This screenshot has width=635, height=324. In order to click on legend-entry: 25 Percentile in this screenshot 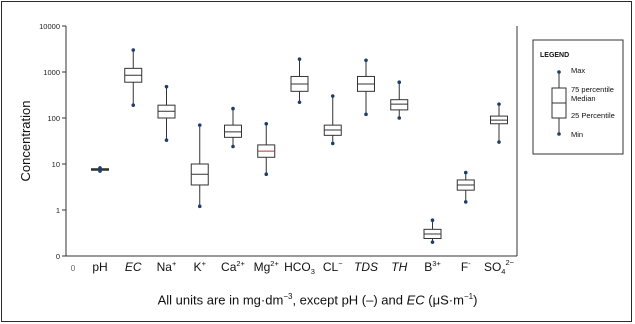, I will do `click(593, 115)`.